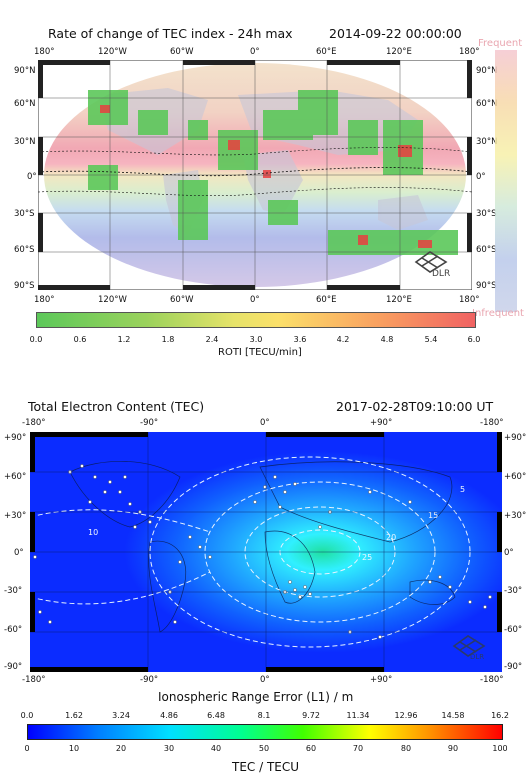  Describe the element at coordinates (27, 748) in the screenshot. I see `map2-tec-tick: 0` at that location.